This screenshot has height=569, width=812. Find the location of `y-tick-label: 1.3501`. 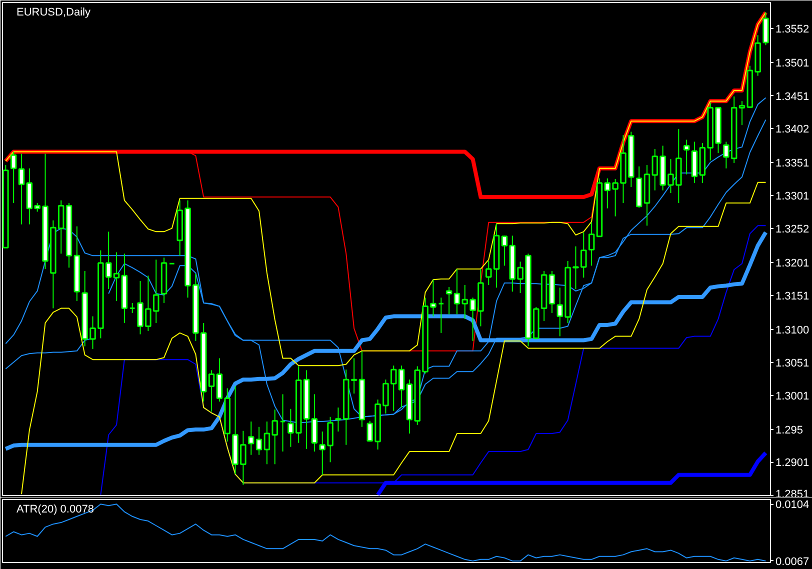

y-tick-label: 1.3501 is located at coordinates (793, 63).